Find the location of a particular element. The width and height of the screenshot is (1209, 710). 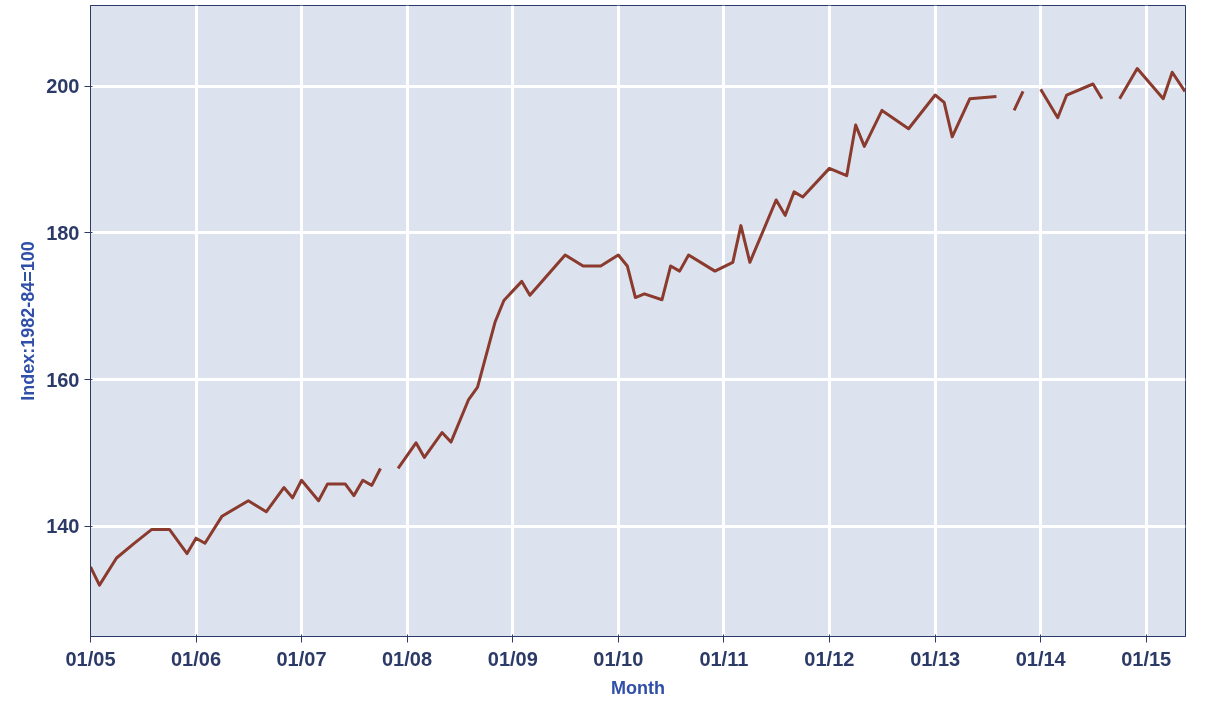

x-tick-label: 01/12 is located at coordinates (829, 658).